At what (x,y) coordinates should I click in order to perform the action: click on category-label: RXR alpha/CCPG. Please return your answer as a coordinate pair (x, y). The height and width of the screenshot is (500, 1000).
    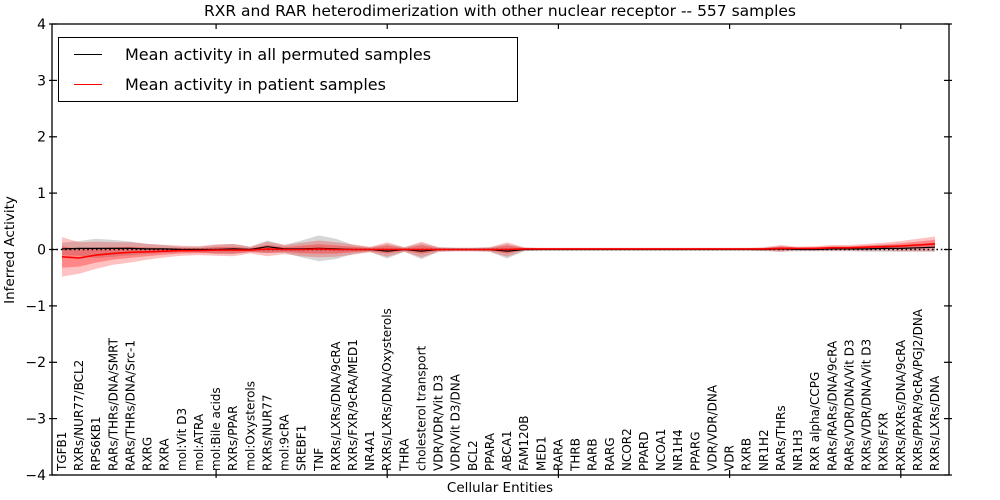
    Looking at the image, I should click on (815, 421).